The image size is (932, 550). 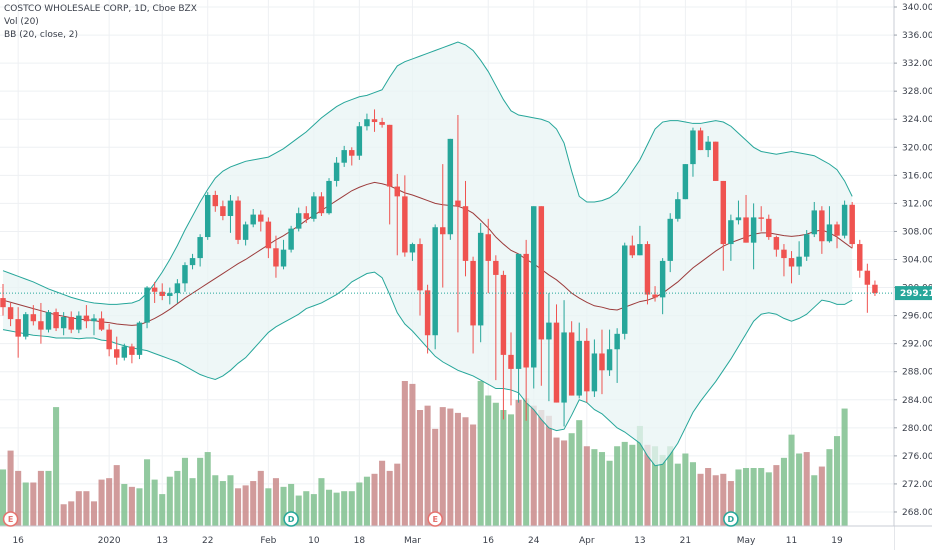 I want to click on time-tick-label: 24, so click(x=534, y=541).